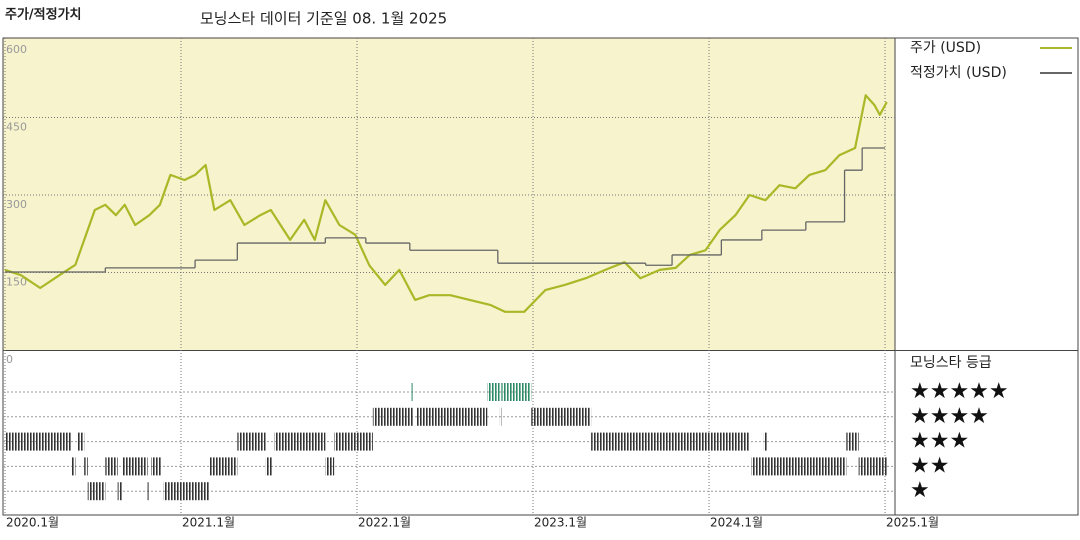 This screenshot has width=1080, height=540. What do you see at coordinates (9, 359) in the screenshot?
I see `y-tick-label: 0` at bounding box center [9, 359].